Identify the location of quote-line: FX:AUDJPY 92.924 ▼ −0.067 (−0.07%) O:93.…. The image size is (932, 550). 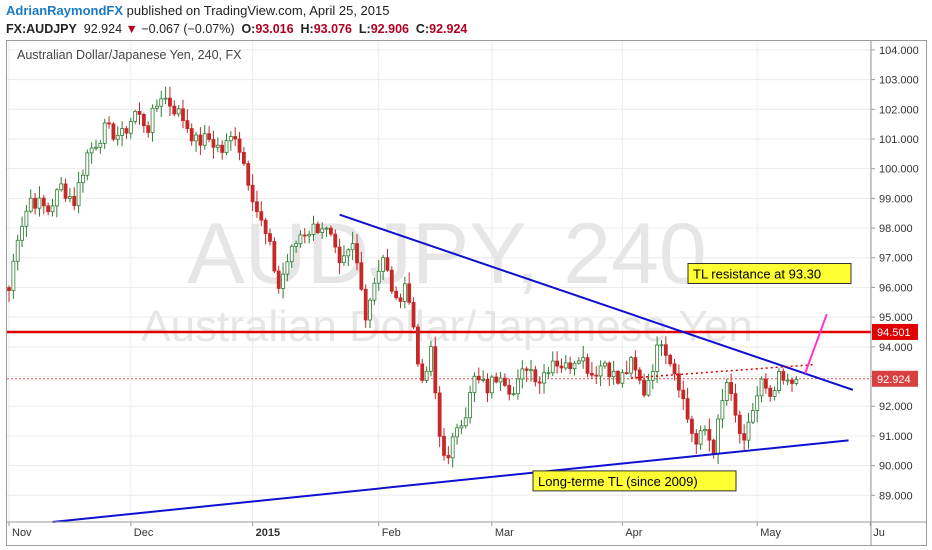
(466, 29).